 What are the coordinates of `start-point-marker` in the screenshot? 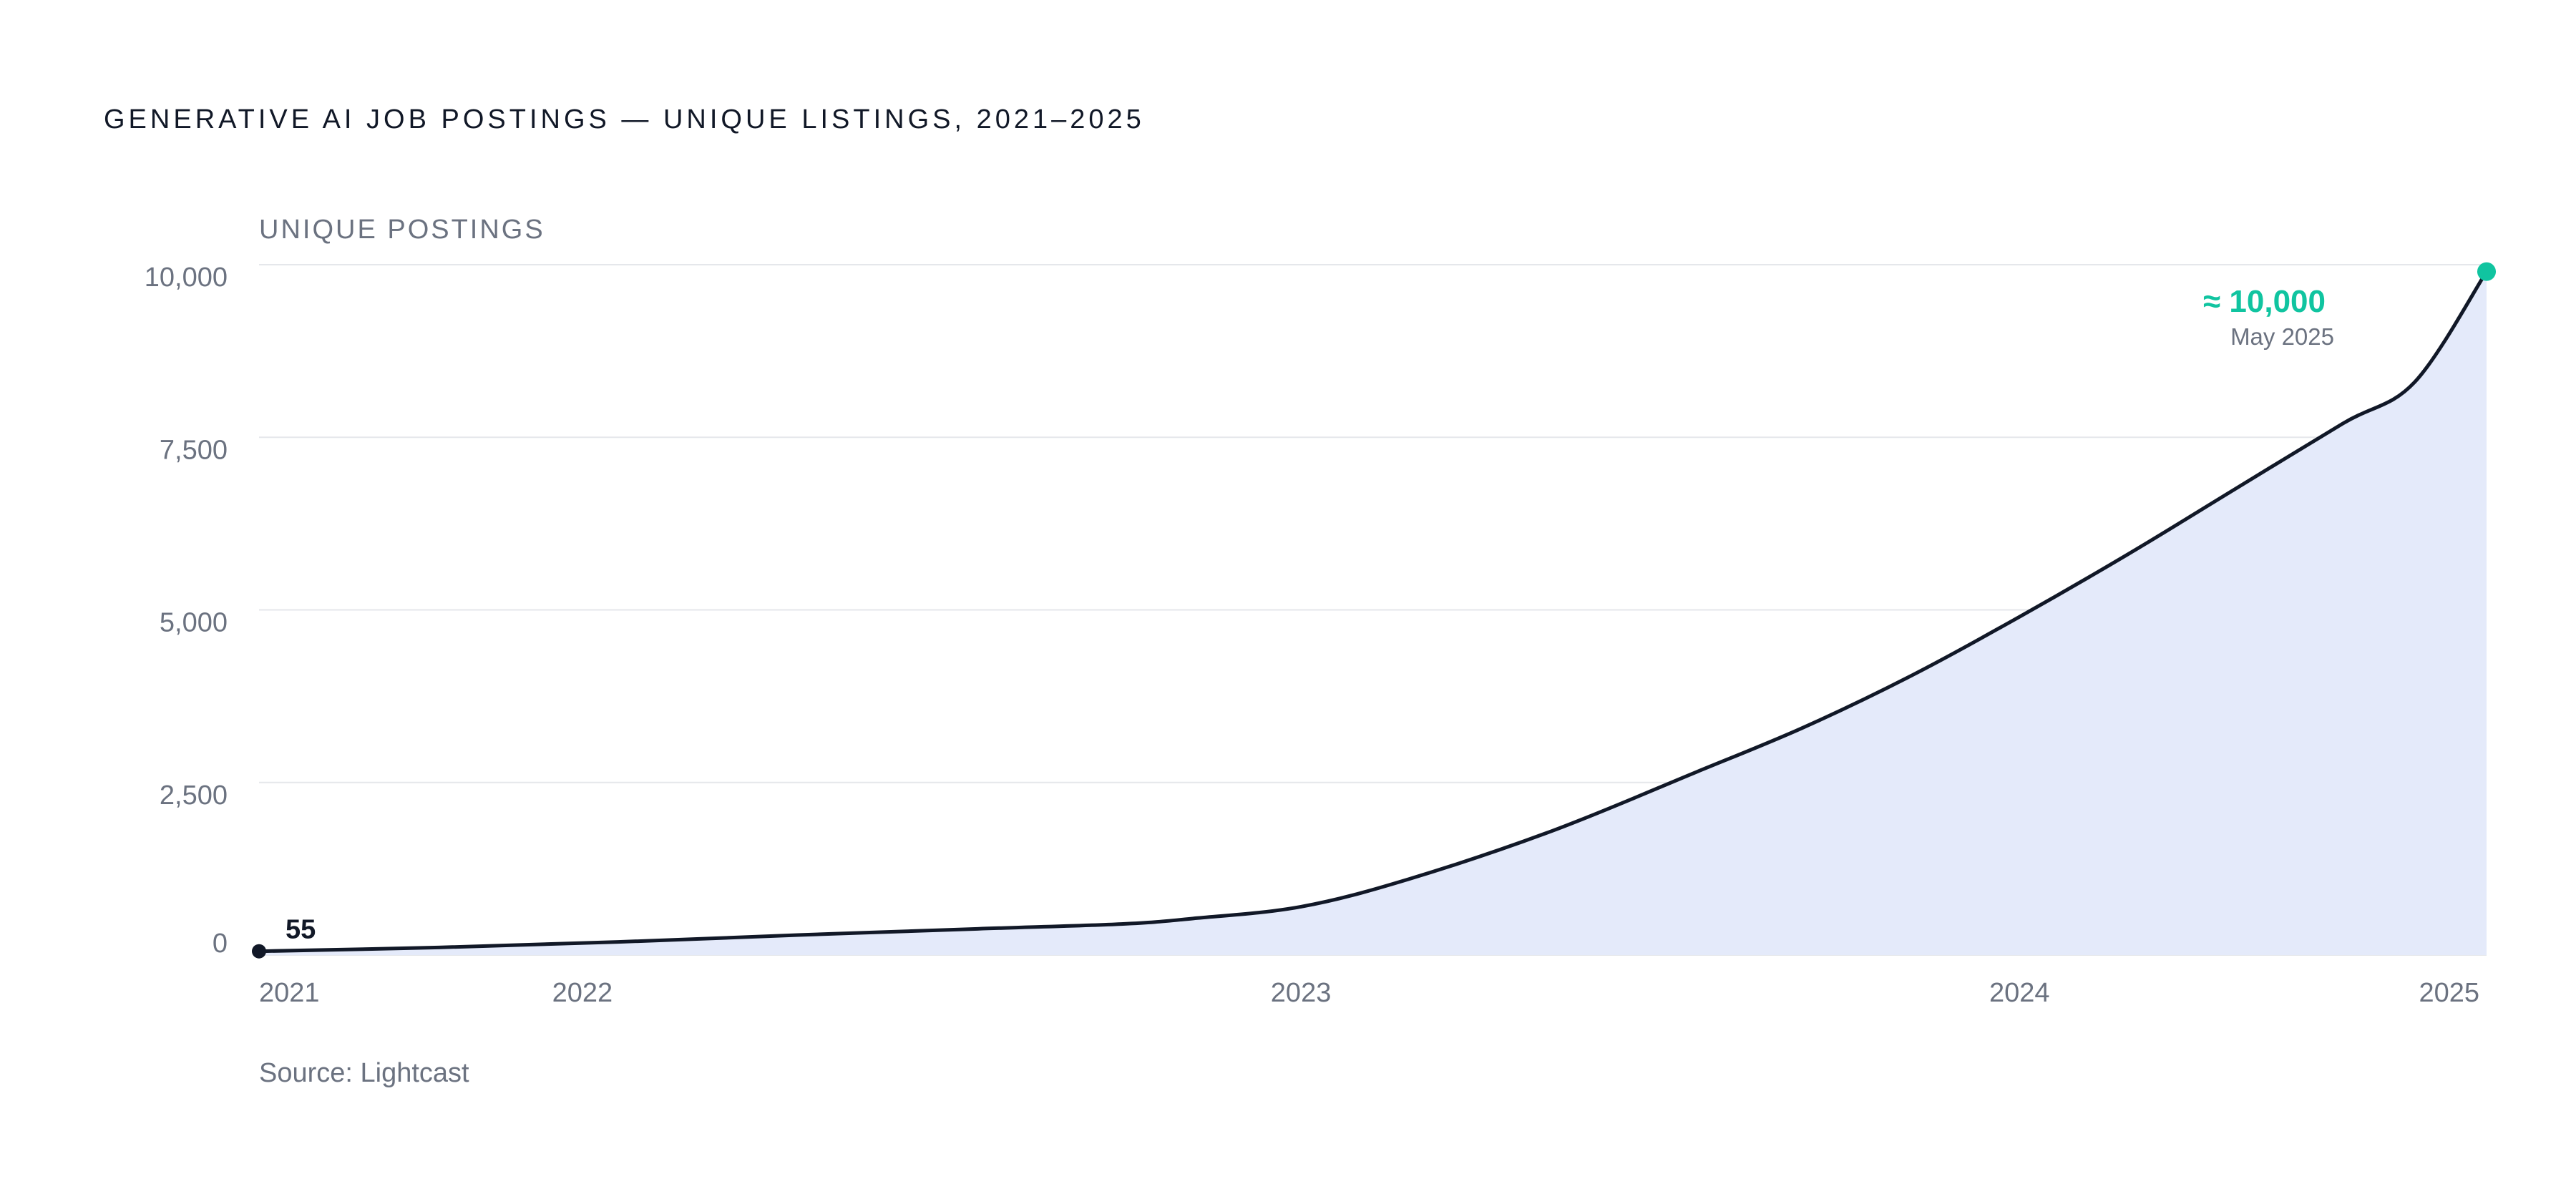 It's located at (259, 951).